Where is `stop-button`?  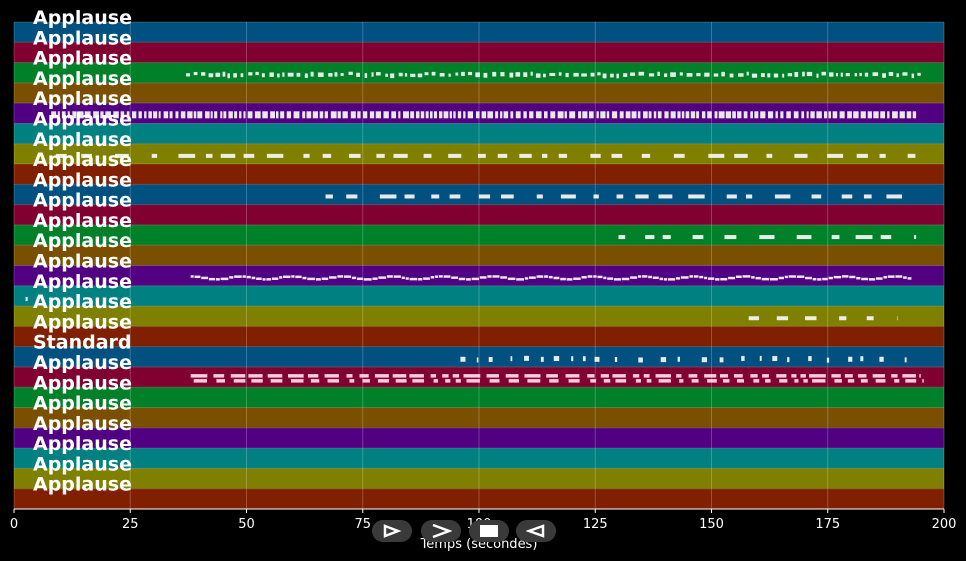
stop-button is located at coordinates (489, 531).